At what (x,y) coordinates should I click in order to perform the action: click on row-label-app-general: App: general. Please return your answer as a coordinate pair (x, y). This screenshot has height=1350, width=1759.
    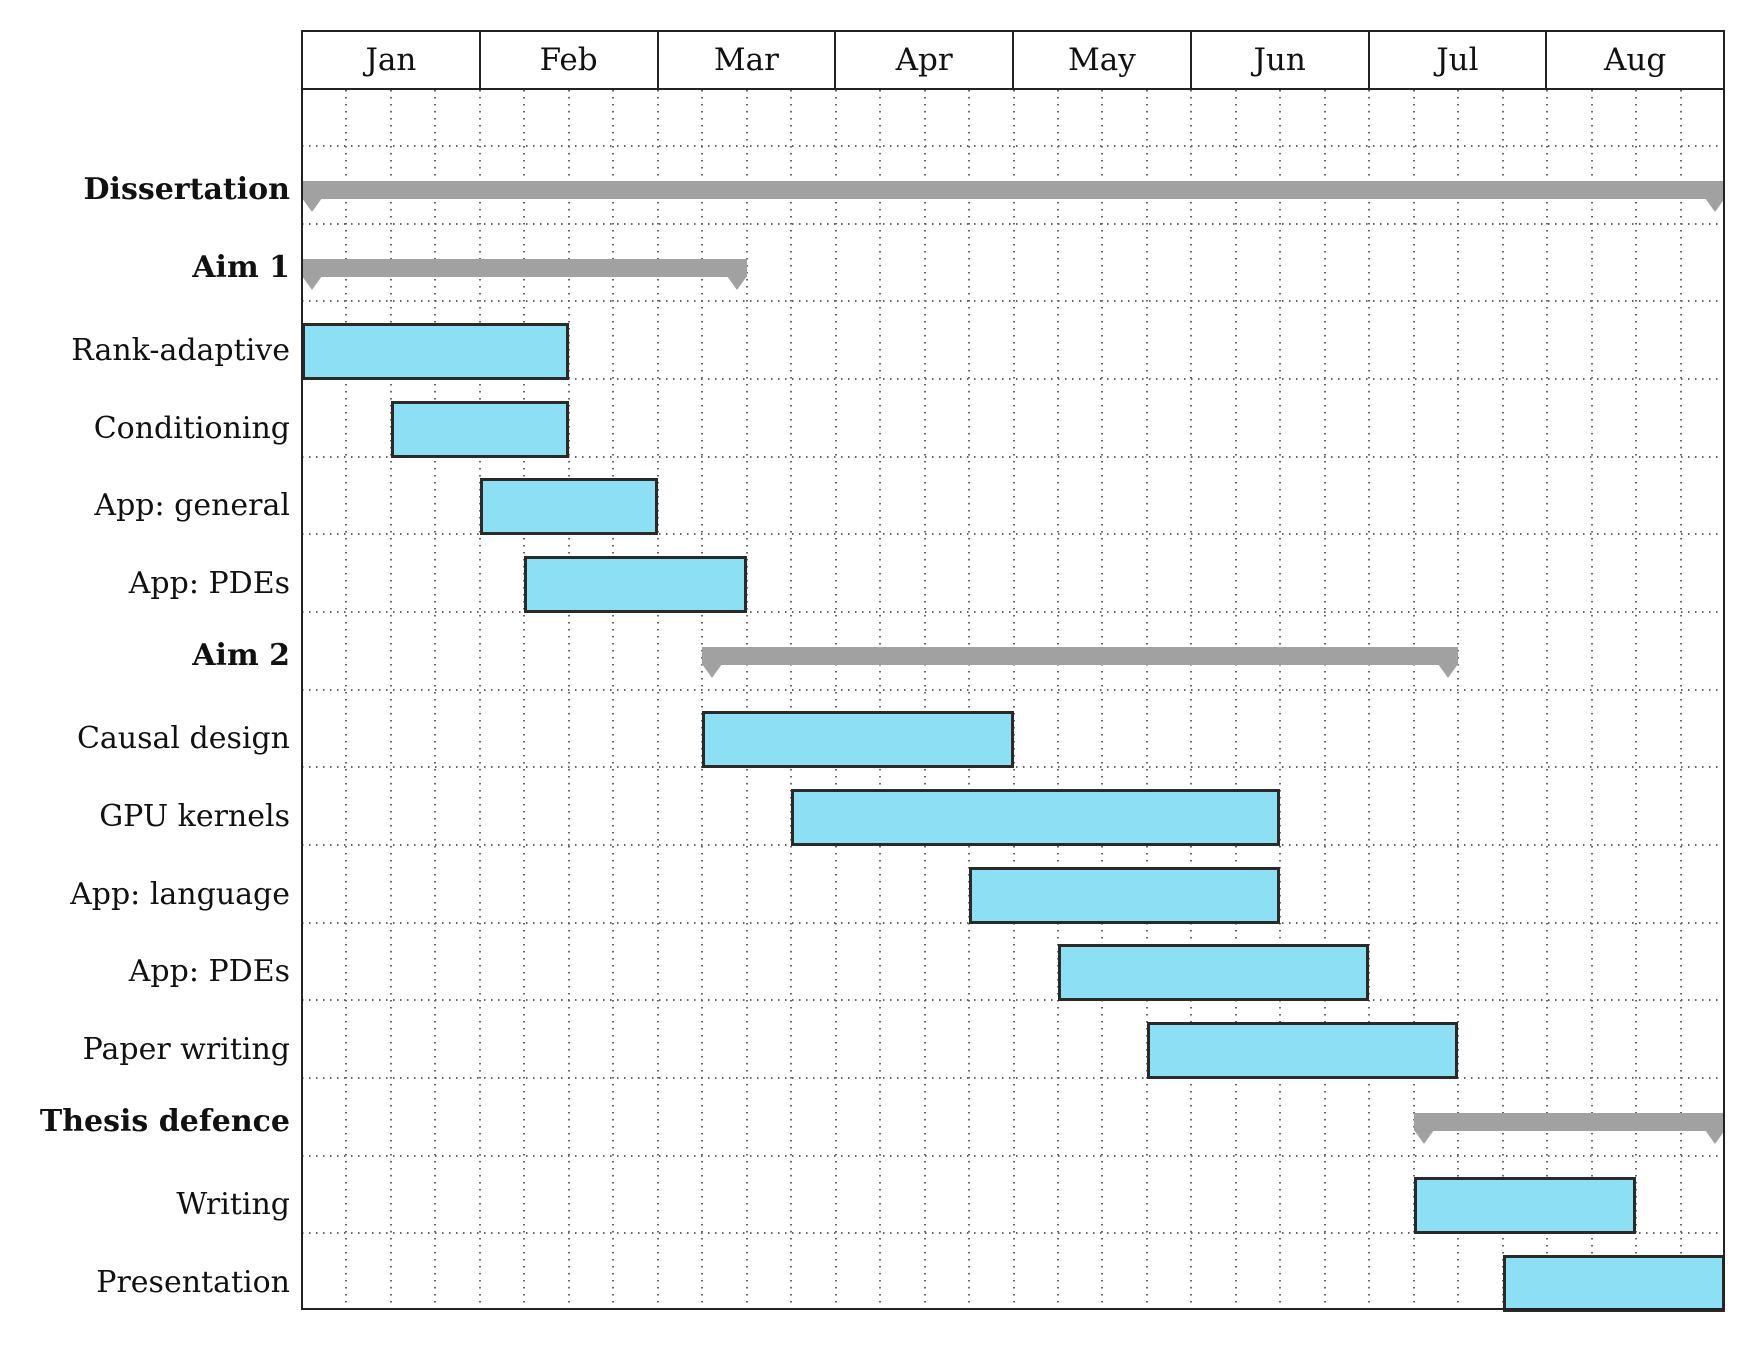
    Looking at the image, I should click on (192, 506).